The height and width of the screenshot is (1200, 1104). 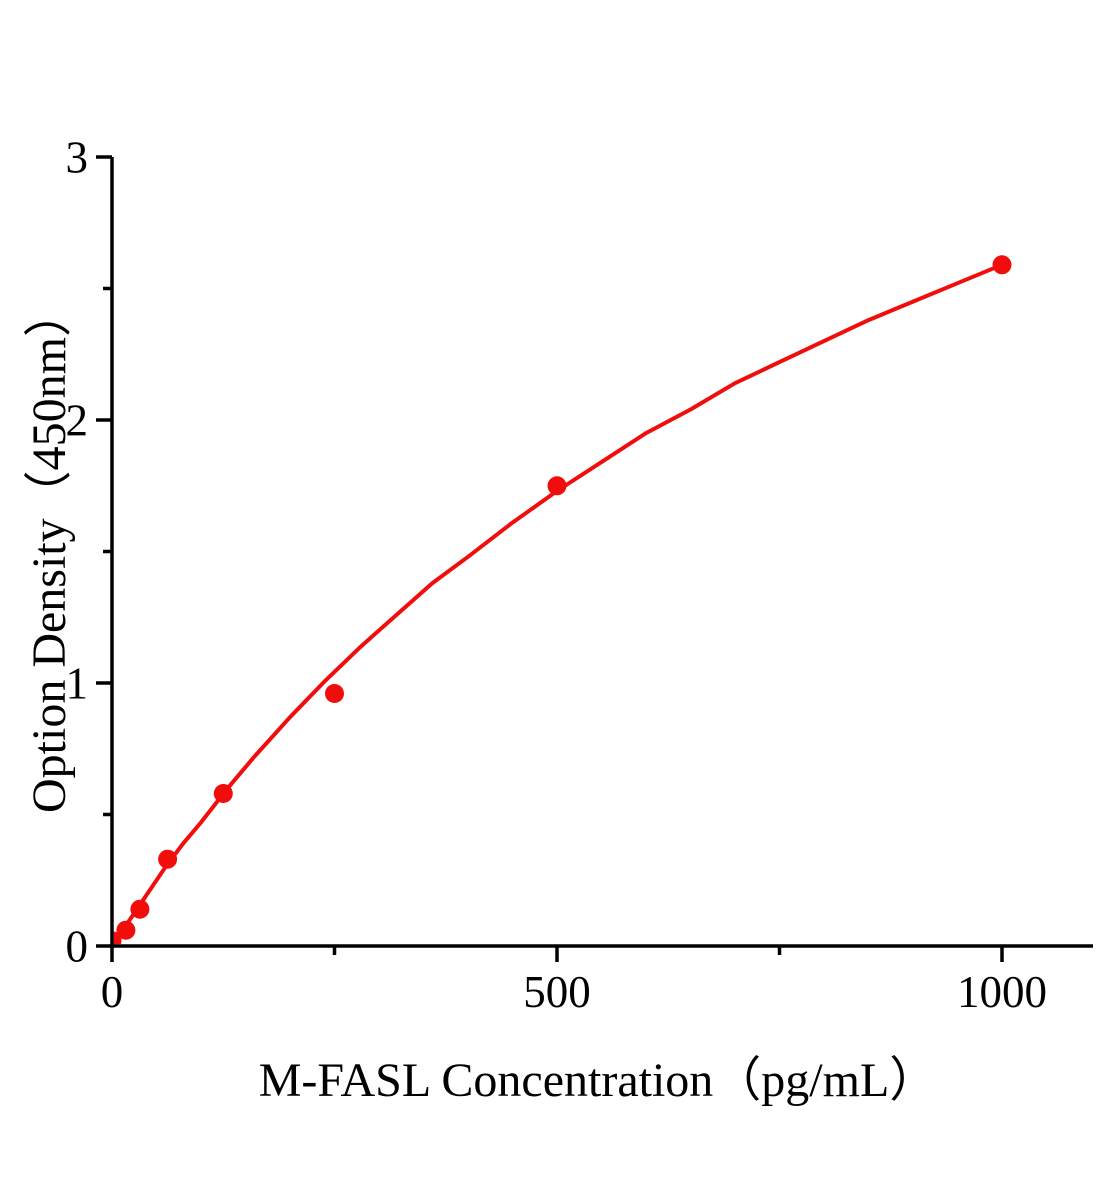 I want to click on y-tick-label: 2, so click(x=77, y=420).